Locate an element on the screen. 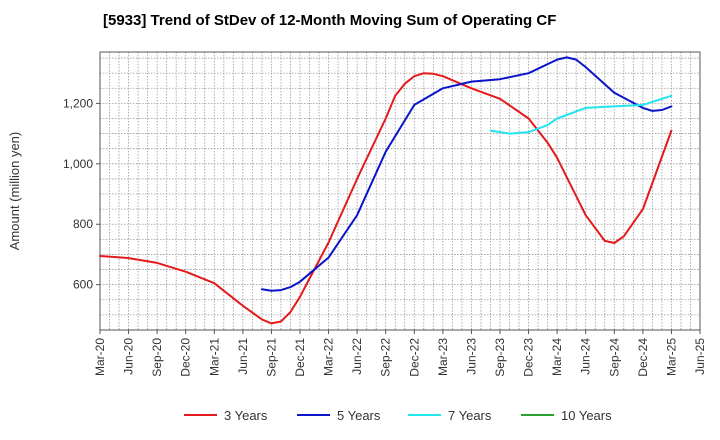 Image resolution: width=720 pixels, height=440 pixels. x-tick-label: Dec-21 is located at coordinates (300, 357).